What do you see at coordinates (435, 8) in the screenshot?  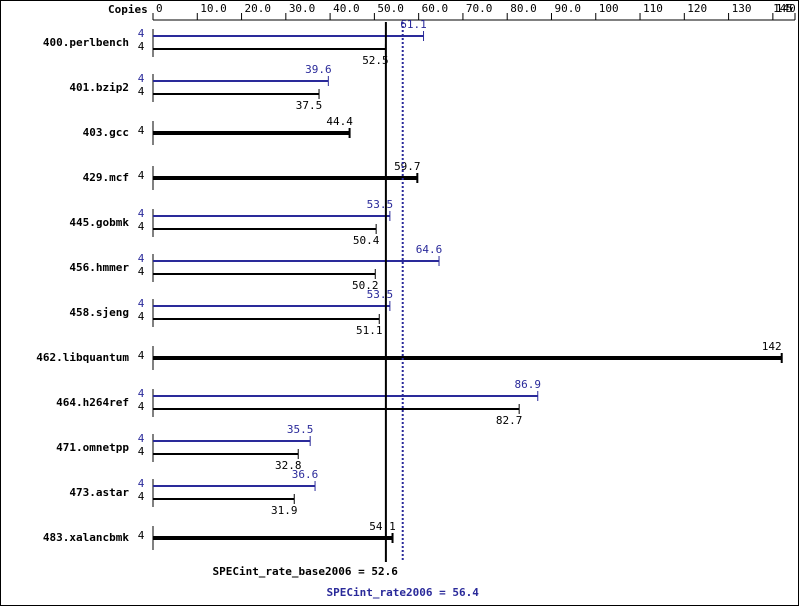 I see `x-tick-label: 60.0` at bounding box center [435, 8].